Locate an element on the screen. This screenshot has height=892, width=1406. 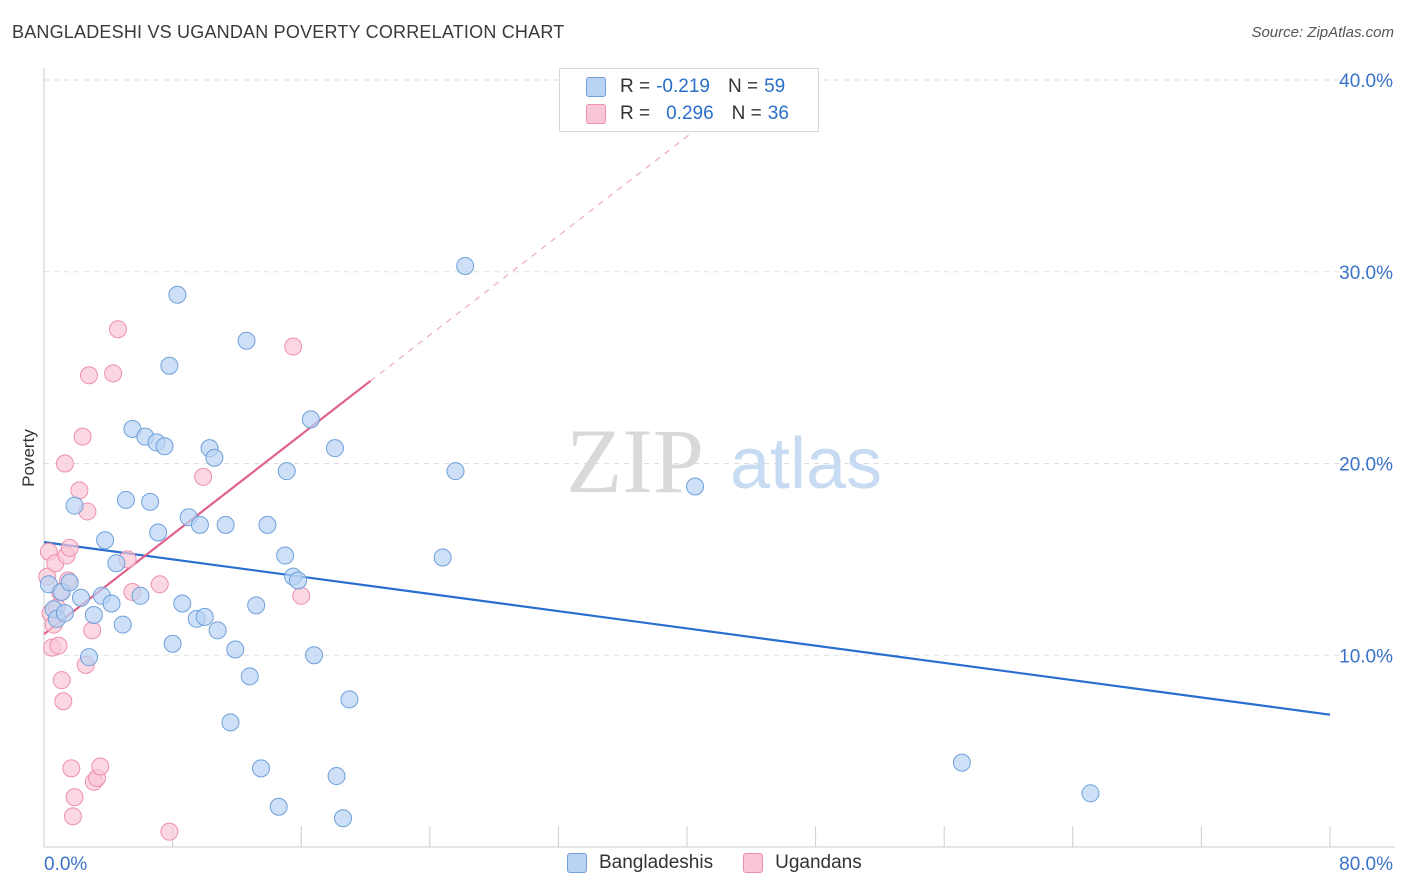
legend-item-bangladeshis: Bangladeshis is located at coordinates (640, 863).